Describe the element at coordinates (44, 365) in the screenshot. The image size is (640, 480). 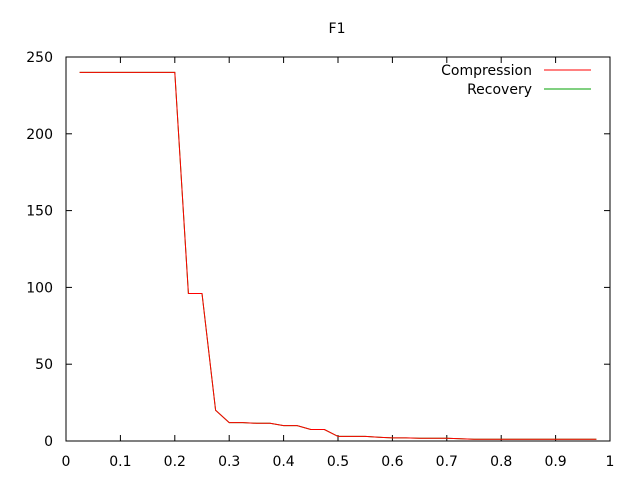
I see `y-tick-label: 50` at that location.